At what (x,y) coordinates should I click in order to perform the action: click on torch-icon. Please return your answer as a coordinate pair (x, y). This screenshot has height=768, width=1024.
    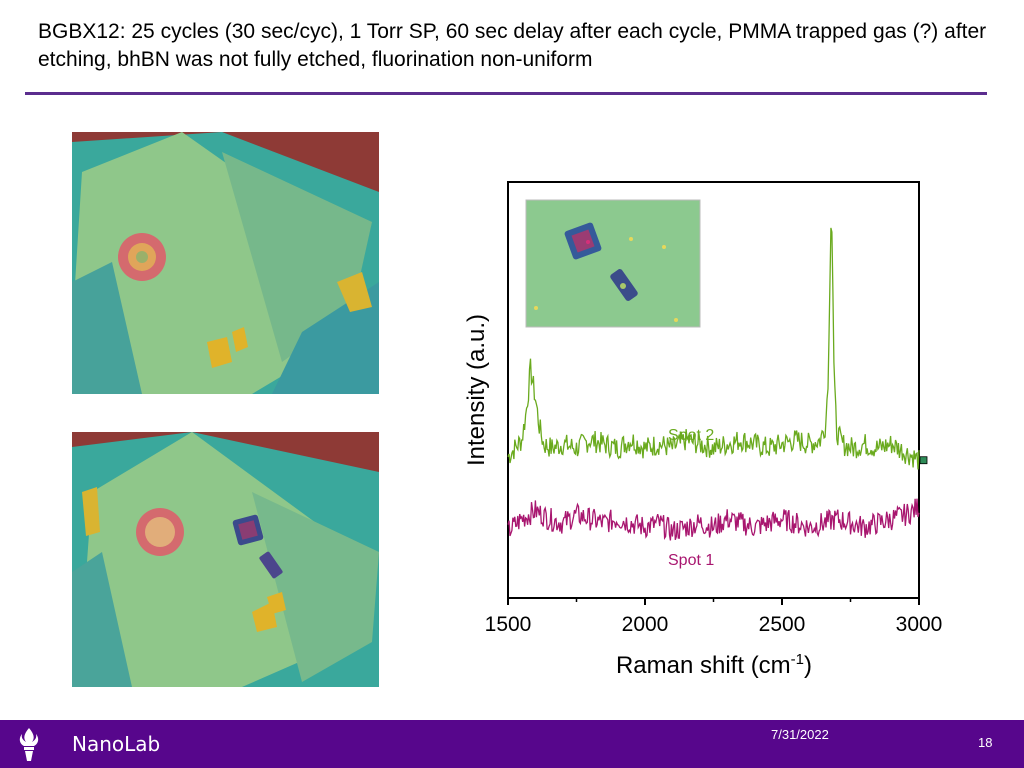
    Looking at the image, I should click on (29, 744).